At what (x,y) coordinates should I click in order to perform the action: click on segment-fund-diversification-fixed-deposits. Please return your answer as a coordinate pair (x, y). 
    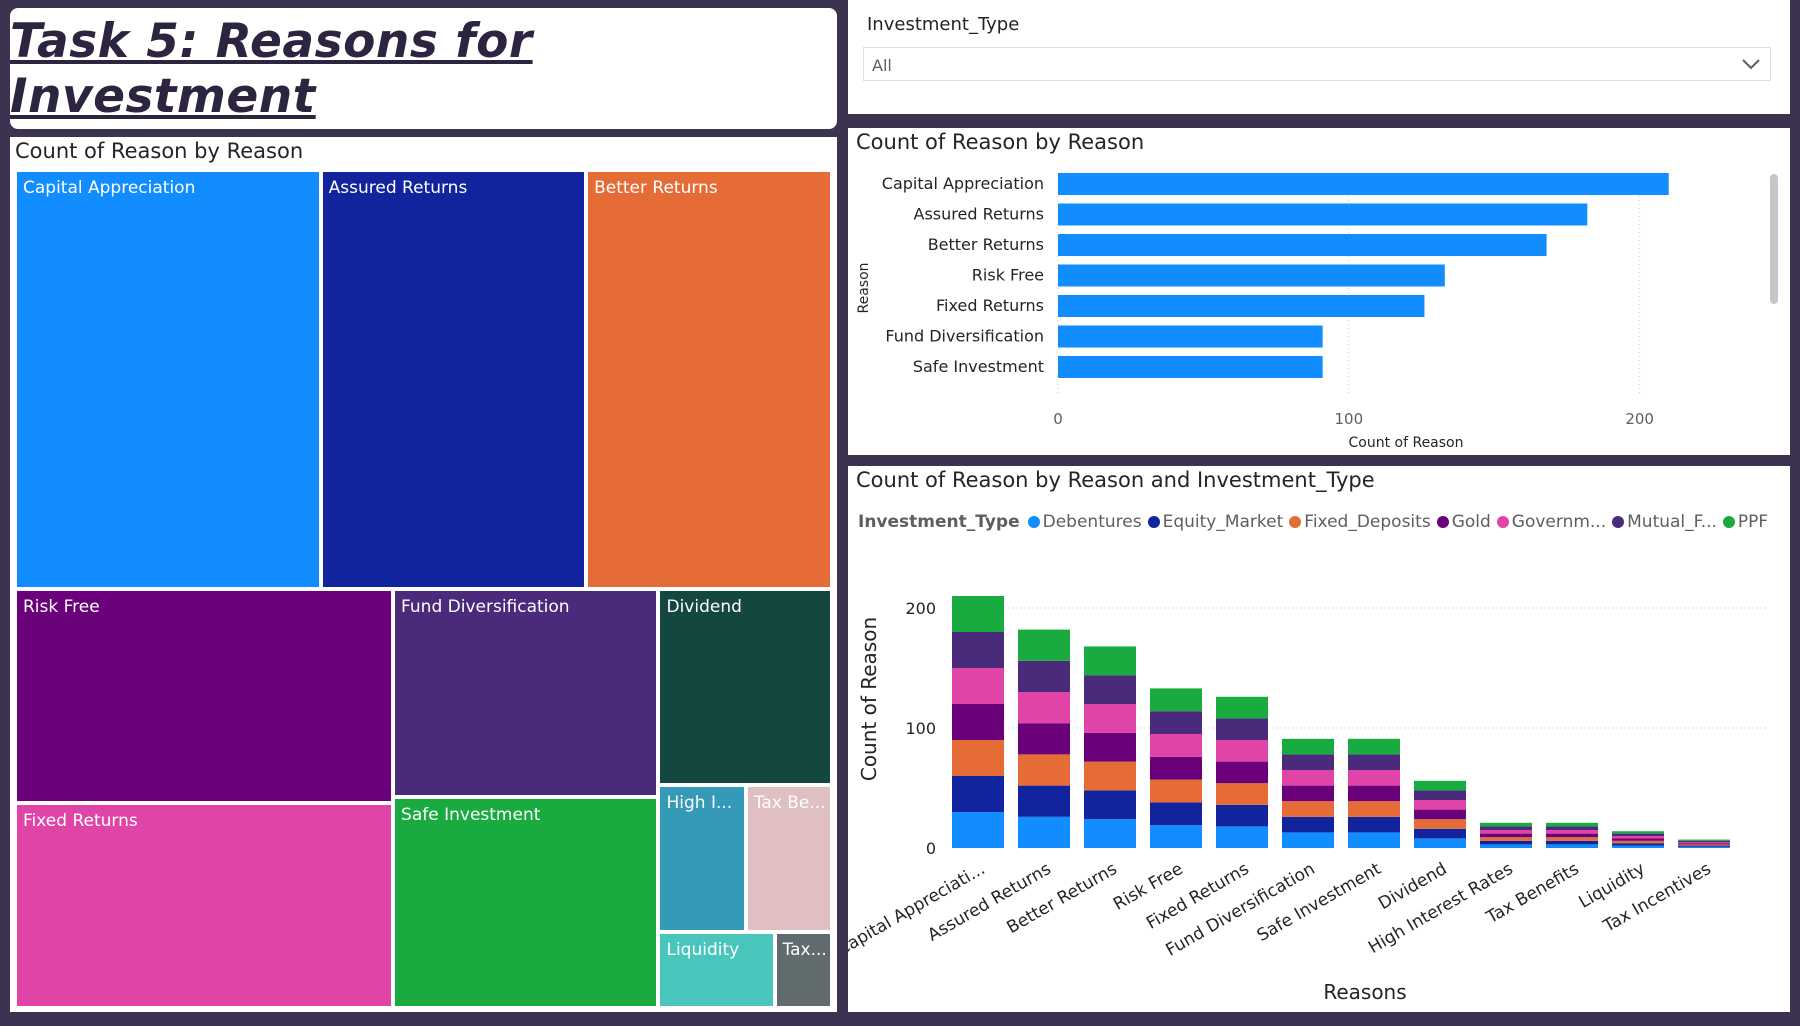
    Looking at the image, I should click on (1308, 809).